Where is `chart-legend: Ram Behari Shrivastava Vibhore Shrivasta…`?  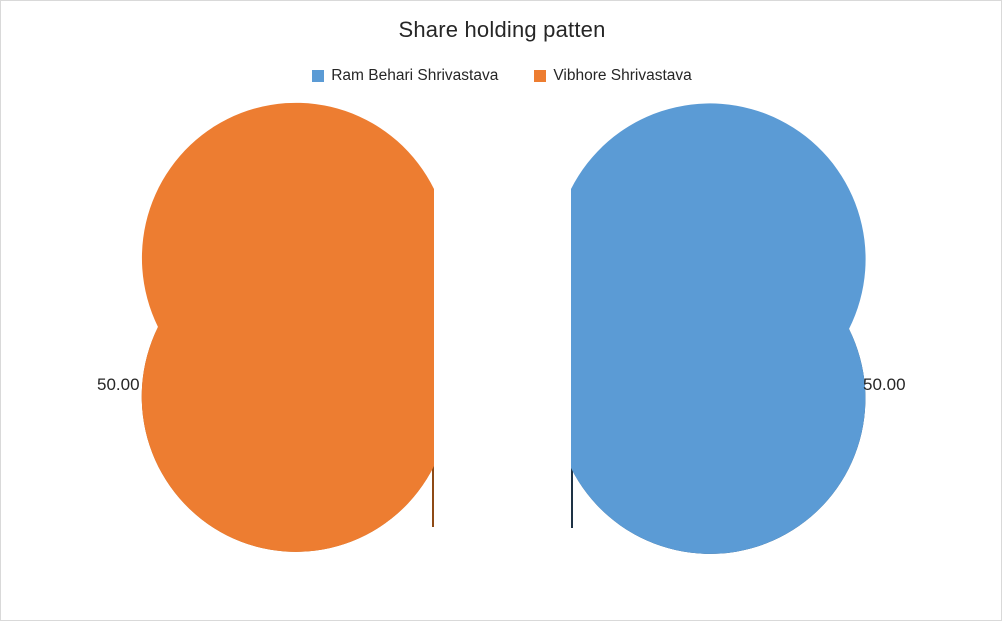 chart-legend: Ram Behari Shrivastava Vibhore Shrivasta… is located at coordinates (501, 76).